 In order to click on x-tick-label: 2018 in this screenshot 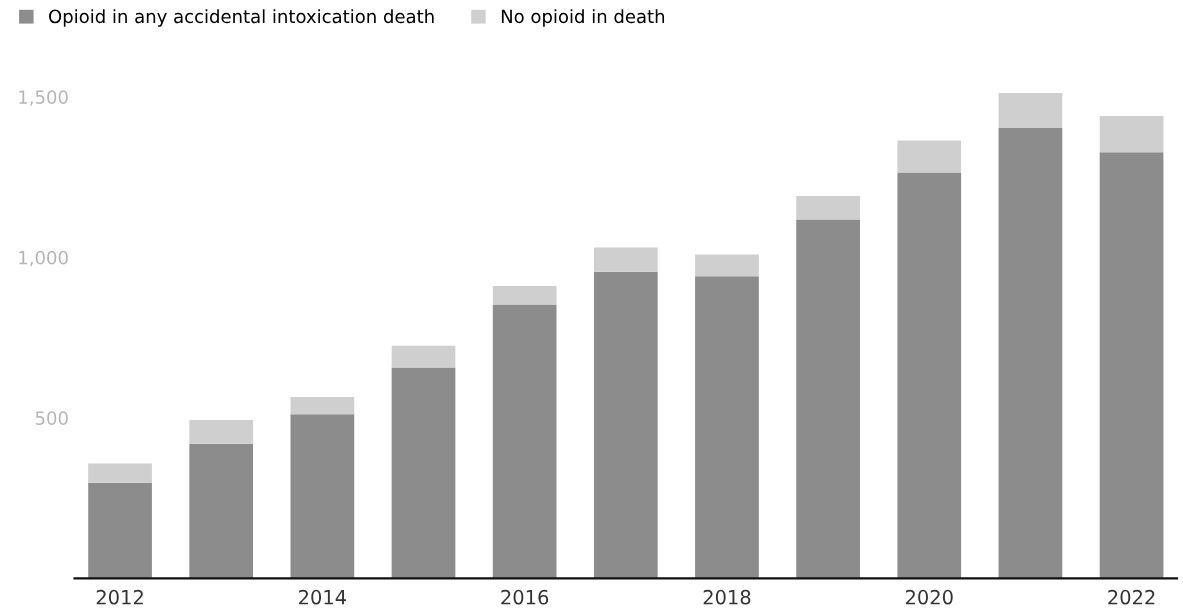, I will do `click(727, 597)`.